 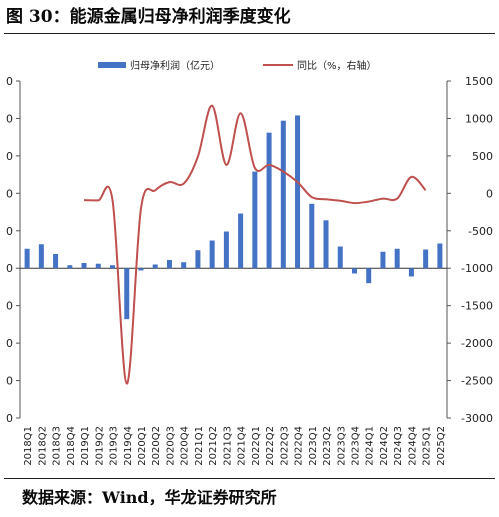 I want to click on legend-label-line: 同比（%，右轴）, so click(x=337, y=65).